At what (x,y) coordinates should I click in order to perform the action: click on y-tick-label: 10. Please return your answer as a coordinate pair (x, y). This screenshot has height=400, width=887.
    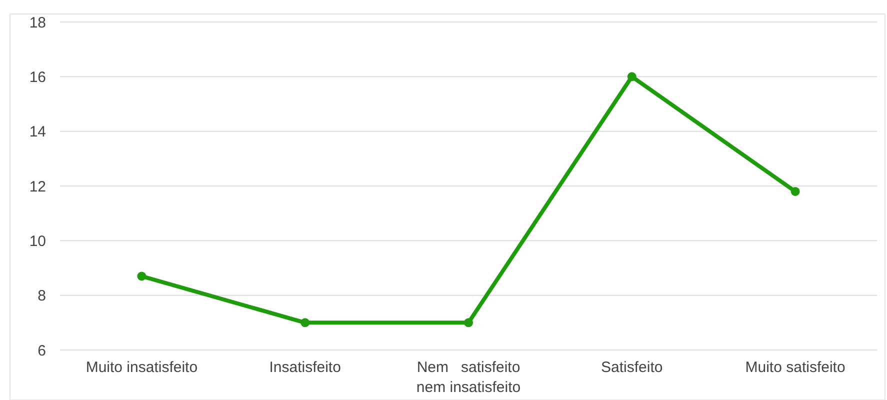
    Looking at the image, I should click on (37, 241).